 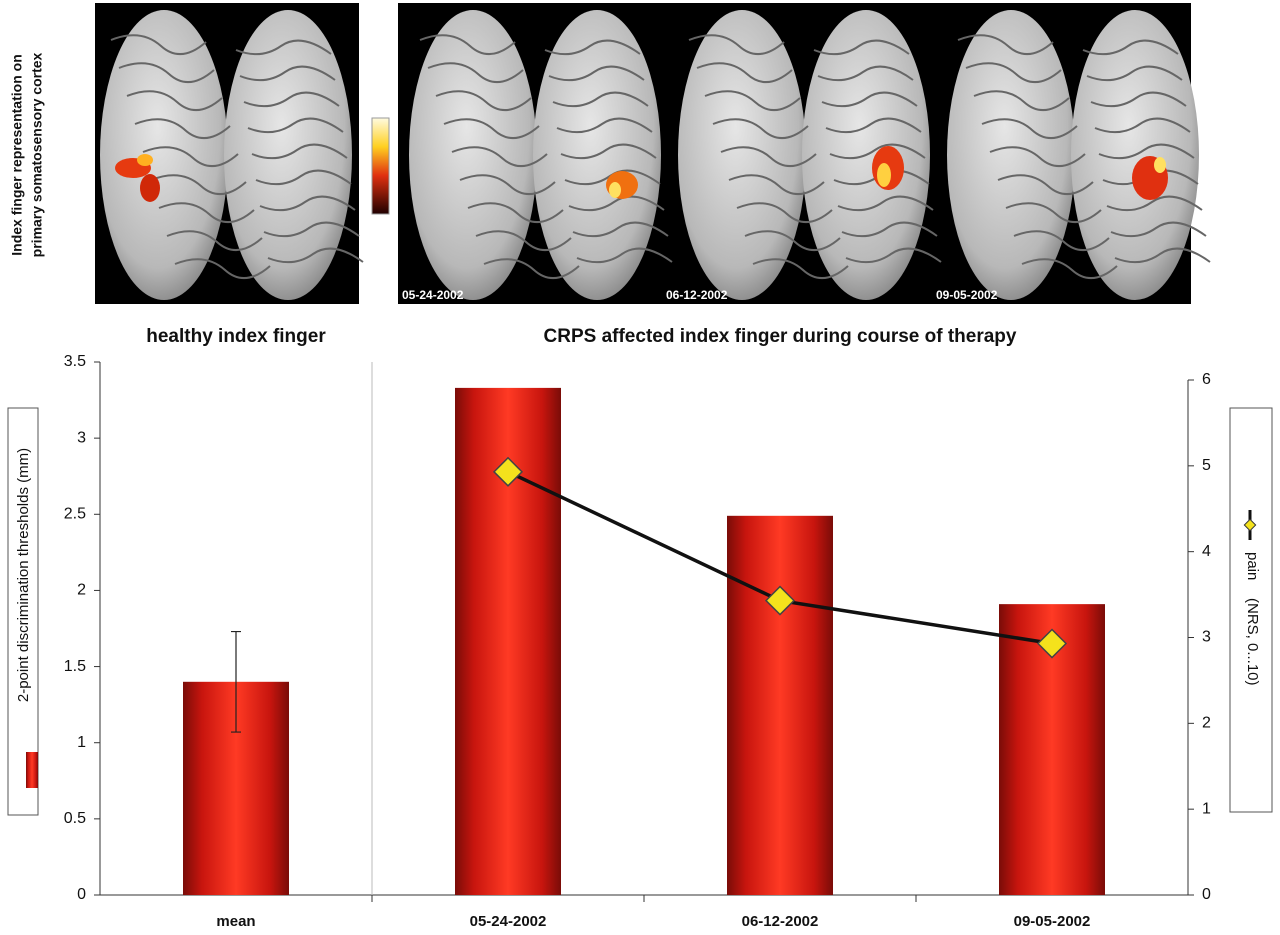 What do you see at coordinates (81, 590) in the screenshot?
I see `y-tick-label: 2` at bounding box center [81, 590].